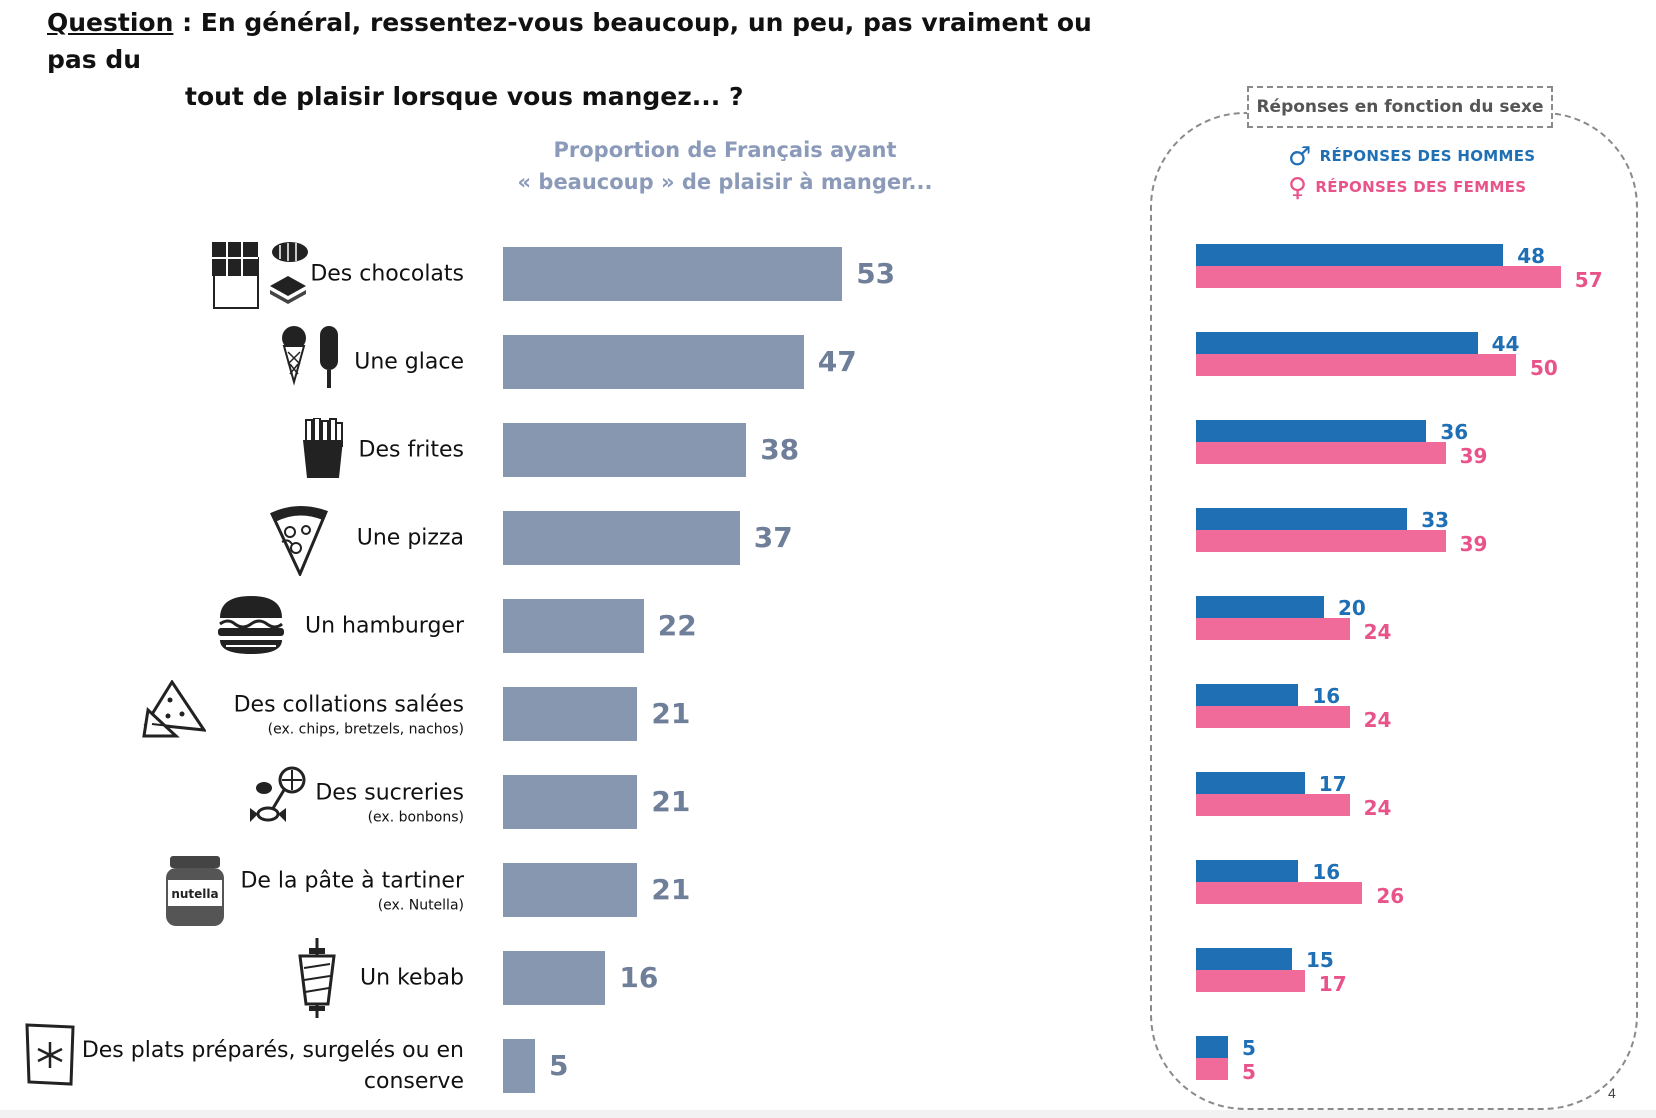  I want to click on chips-icon, so click(175, 711).